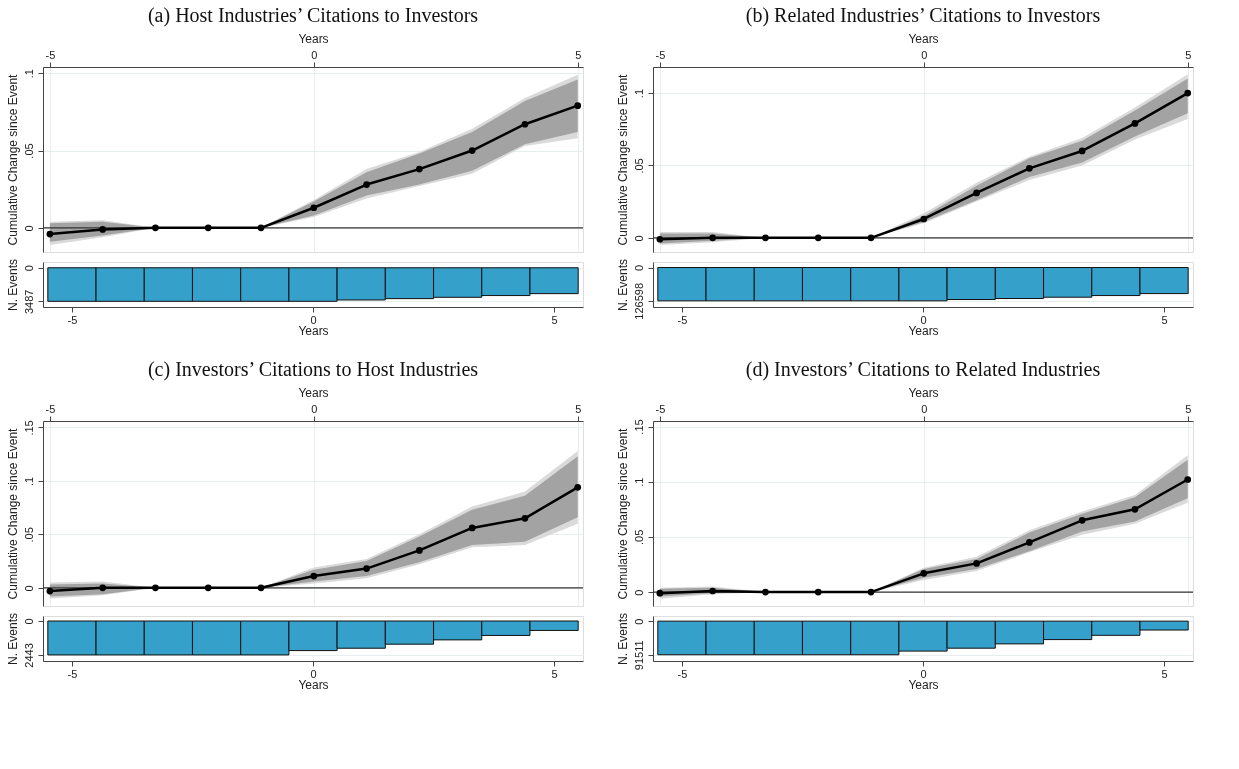  I want to click on chart-title: (d) Investors’ Citations to Related Industries, so click(923, 369).